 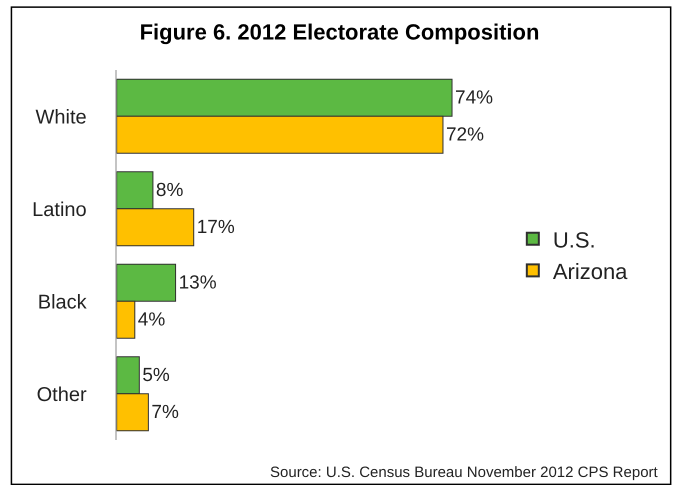 I want to click on legend-label: Arizona, so click(x=590, y=271).